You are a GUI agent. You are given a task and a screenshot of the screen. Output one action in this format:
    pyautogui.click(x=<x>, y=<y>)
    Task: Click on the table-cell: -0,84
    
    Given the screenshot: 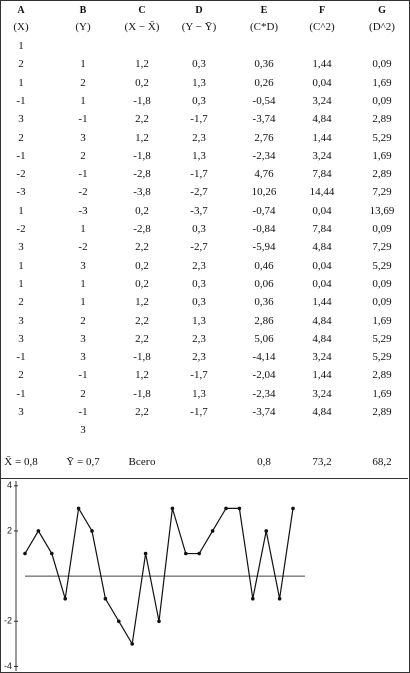 What is the action you would take?
    pyautogui.click(x=264, y=229)
    